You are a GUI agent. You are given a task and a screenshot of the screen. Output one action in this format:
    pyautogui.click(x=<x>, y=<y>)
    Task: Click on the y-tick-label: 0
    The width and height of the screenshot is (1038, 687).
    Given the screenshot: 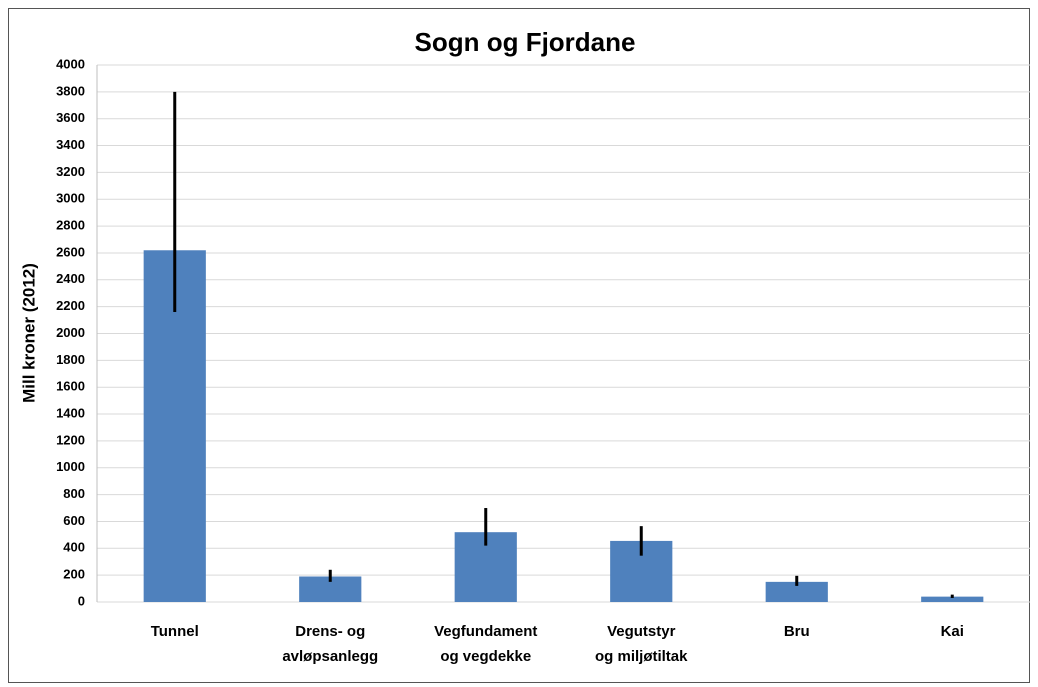 What is the action you would take?
    pyautogui.click(x=81, y=600)
    